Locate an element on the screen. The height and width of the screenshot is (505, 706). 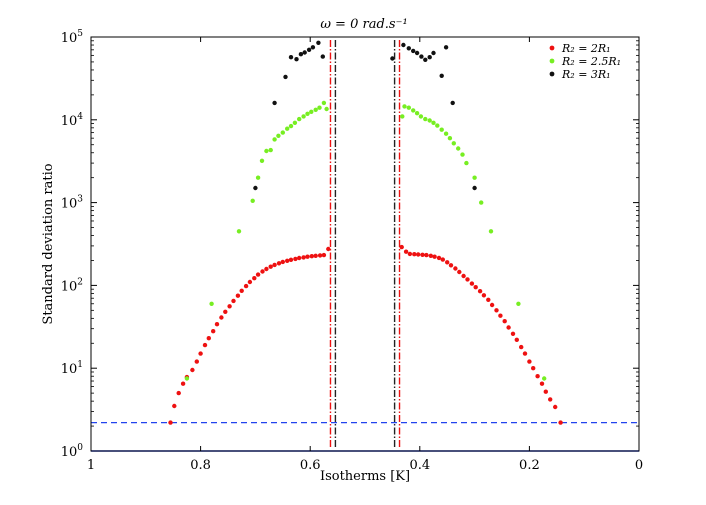
x-tick-label: 0.6 is located at coordinates (310, 465).